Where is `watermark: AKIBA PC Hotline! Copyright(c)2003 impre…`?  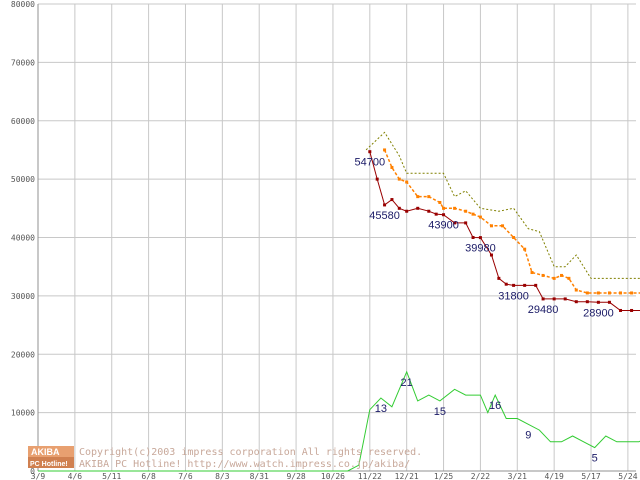 watermark: AKIBA PC Hotline! Copyright(c)2003 impre… is located at coordinates (225, 458).